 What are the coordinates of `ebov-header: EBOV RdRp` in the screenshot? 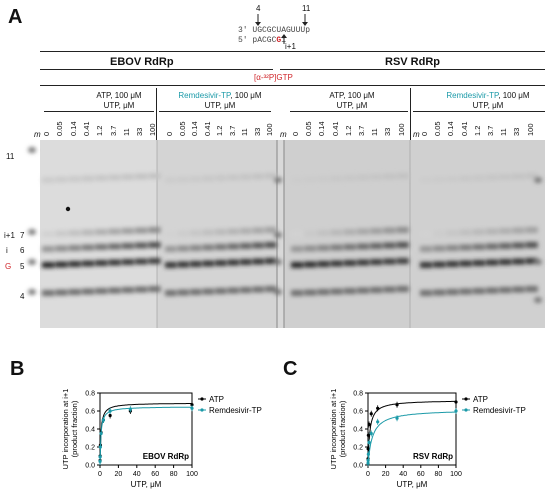 It's located at (142, 62).